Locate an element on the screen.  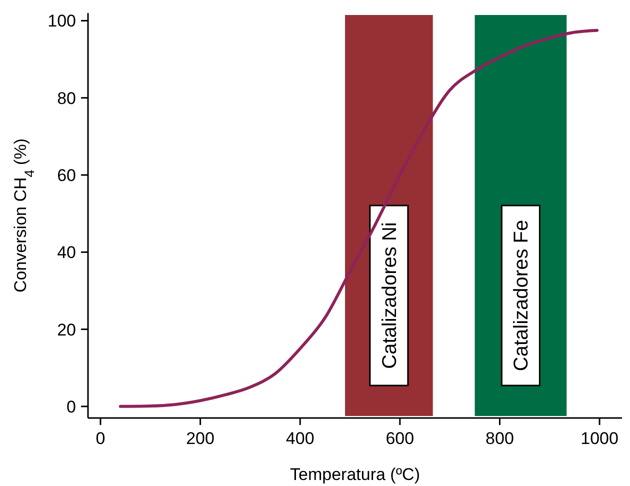
y-tick-label: 60 is located at coordinates (66, 175).